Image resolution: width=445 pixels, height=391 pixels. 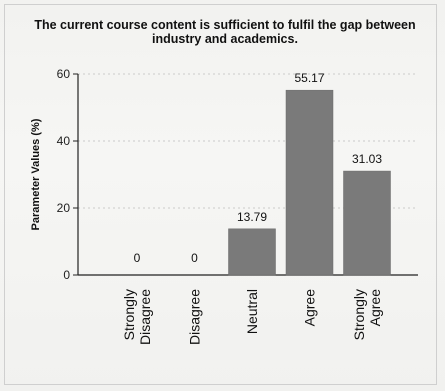 What do you see at coordinates (309, 78) in the screenshot?
I see `data-label: 55.17` at bounding box center [309, 78].